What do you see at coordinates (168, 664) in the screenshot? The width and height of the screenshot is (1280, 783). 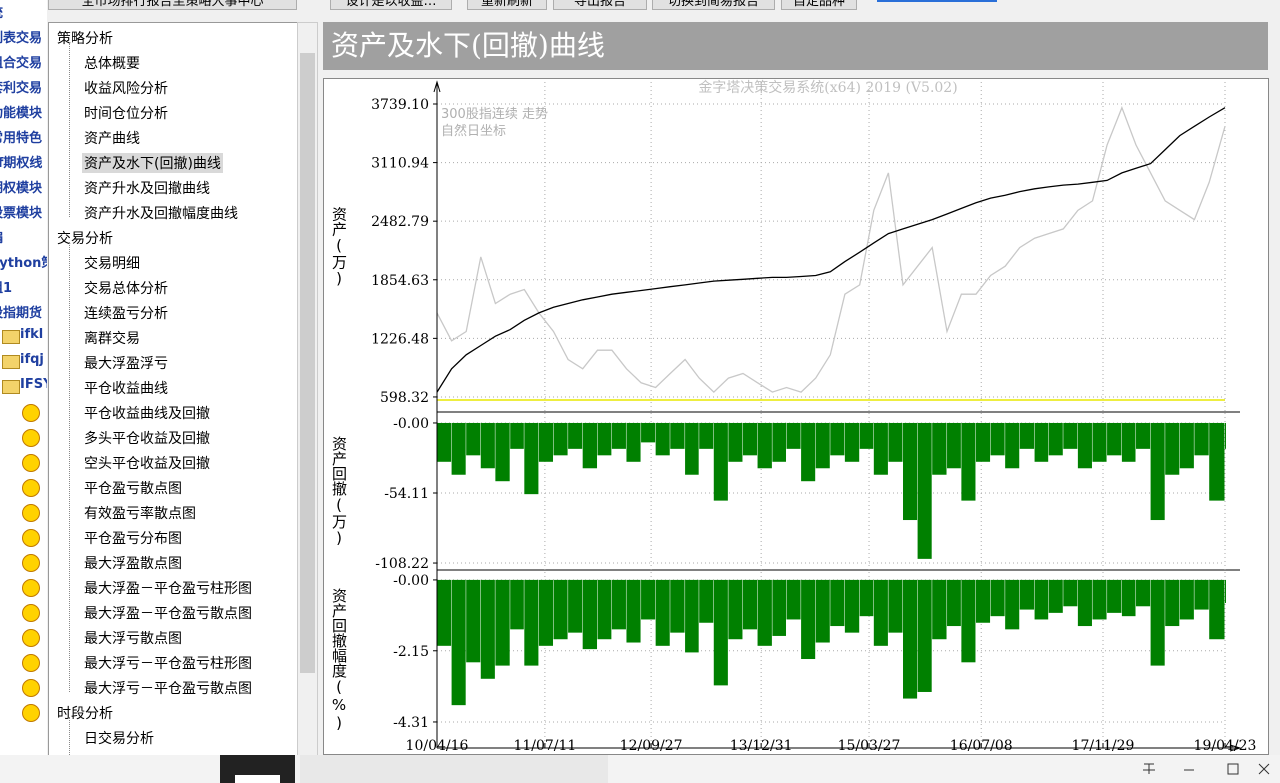 I see `tree-item: 最大浮亏－平仓盈亏柱形图` at bounding box center [168, 664].